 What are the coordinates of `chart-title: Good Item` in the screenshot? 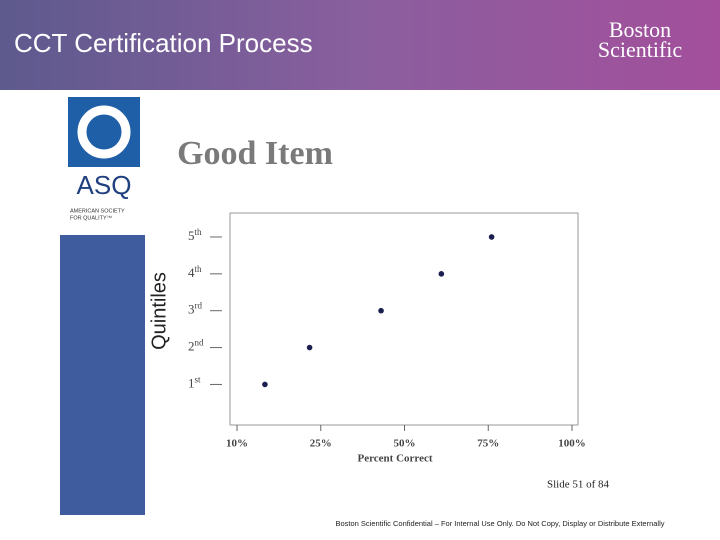 It's located at (255, 153).